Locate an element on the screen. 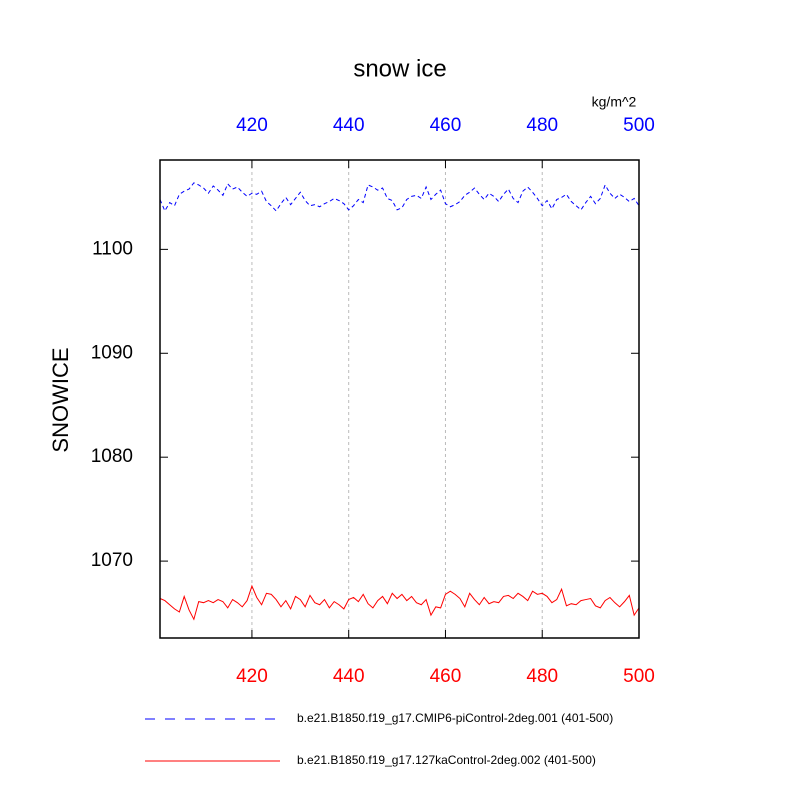  units-label: kg/m^2 is located at coordinates (614, 102).